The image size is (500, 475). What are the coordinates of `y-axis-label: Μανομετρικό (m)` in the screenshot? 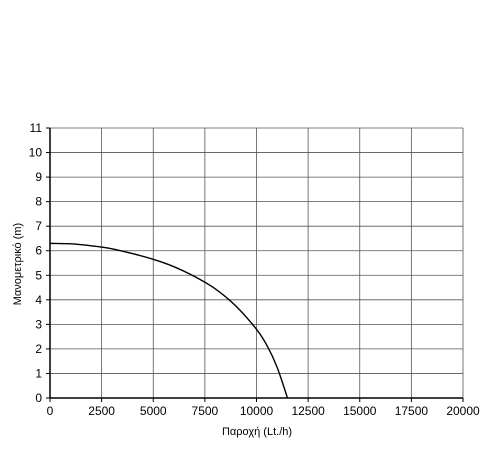 It's located at (18, 264).